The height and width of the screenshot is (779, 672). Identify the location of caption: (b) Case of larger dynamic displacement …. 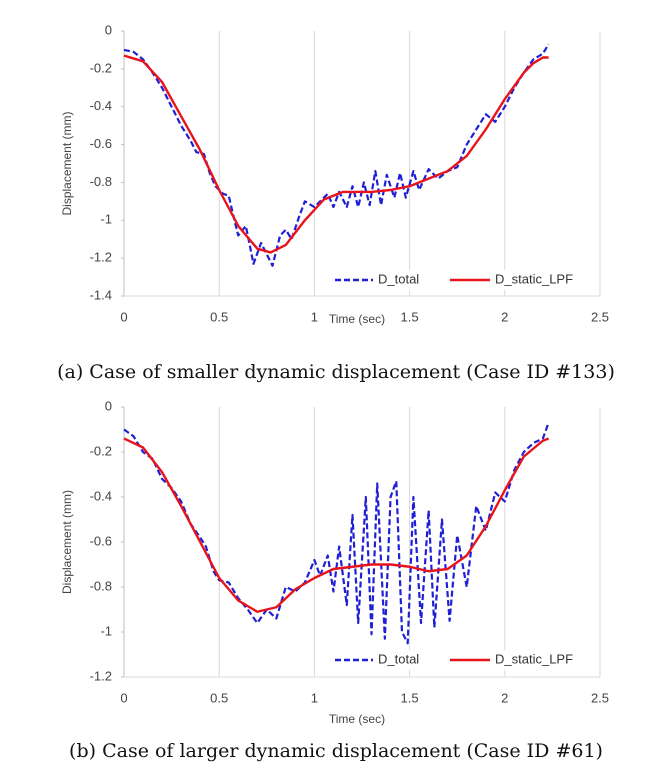
(336, 751).